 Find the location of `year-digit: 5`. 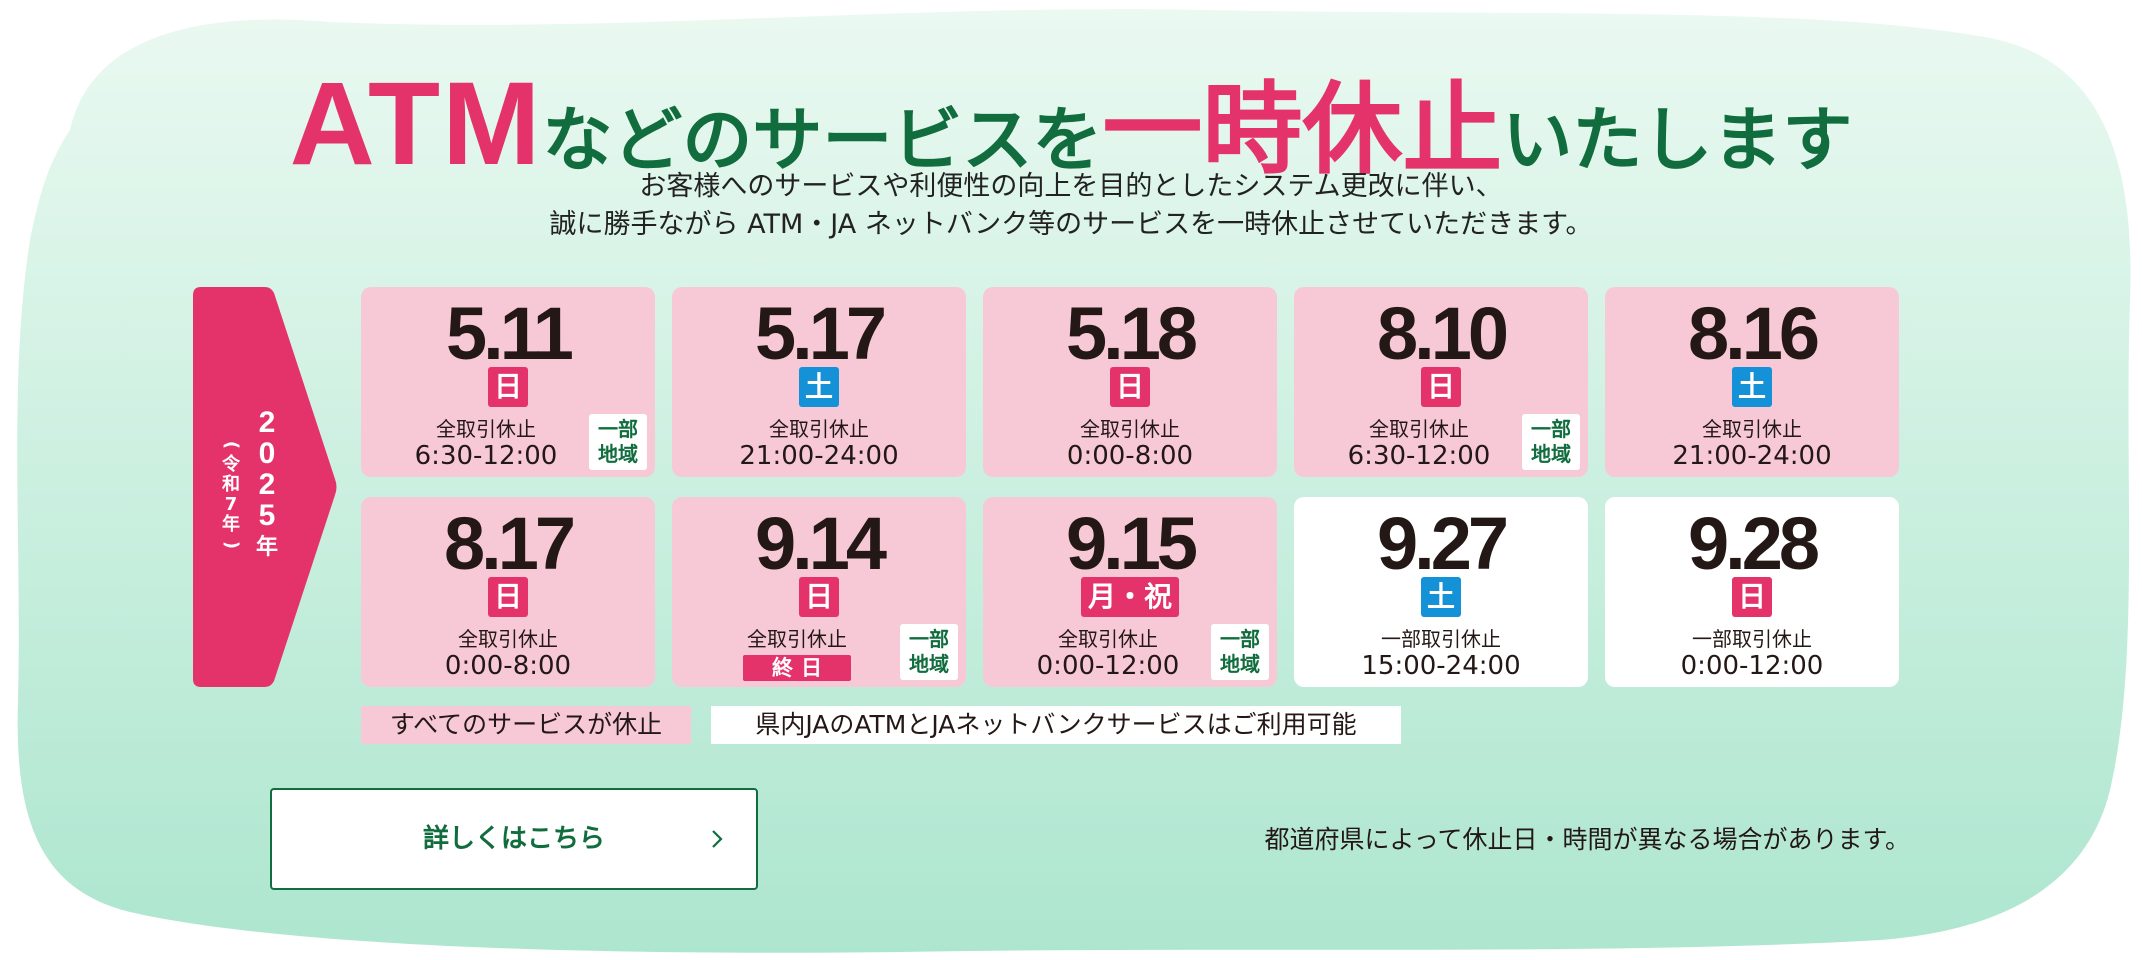

year-digit: 5 is located at coordinates (267, 515).